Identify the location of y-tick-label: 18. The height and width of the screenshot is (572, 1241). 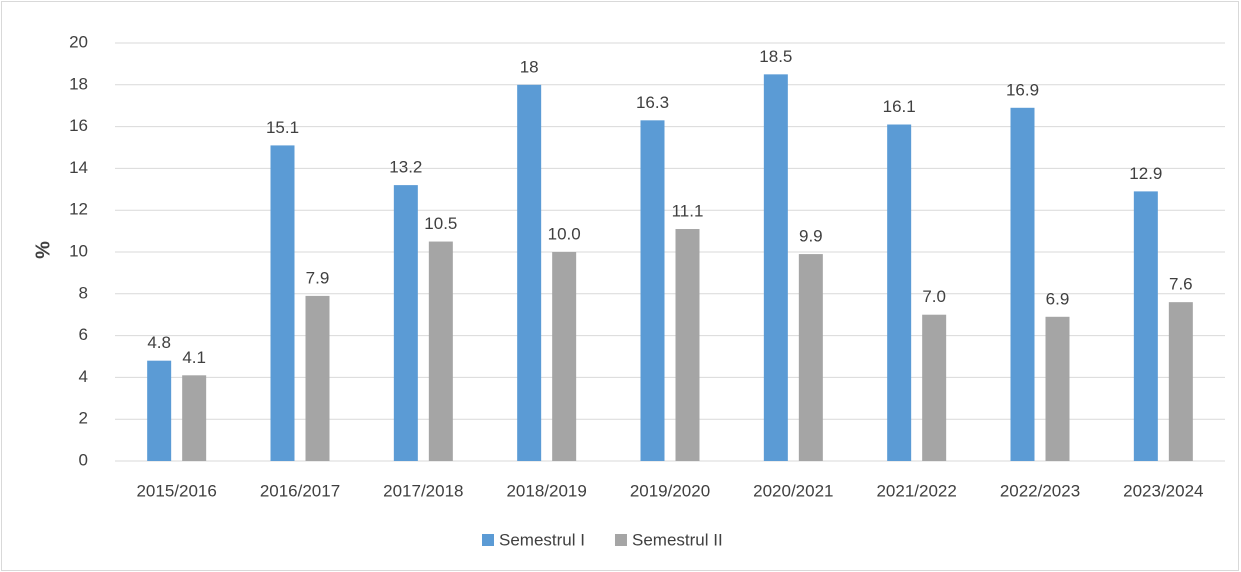
(78, 83).